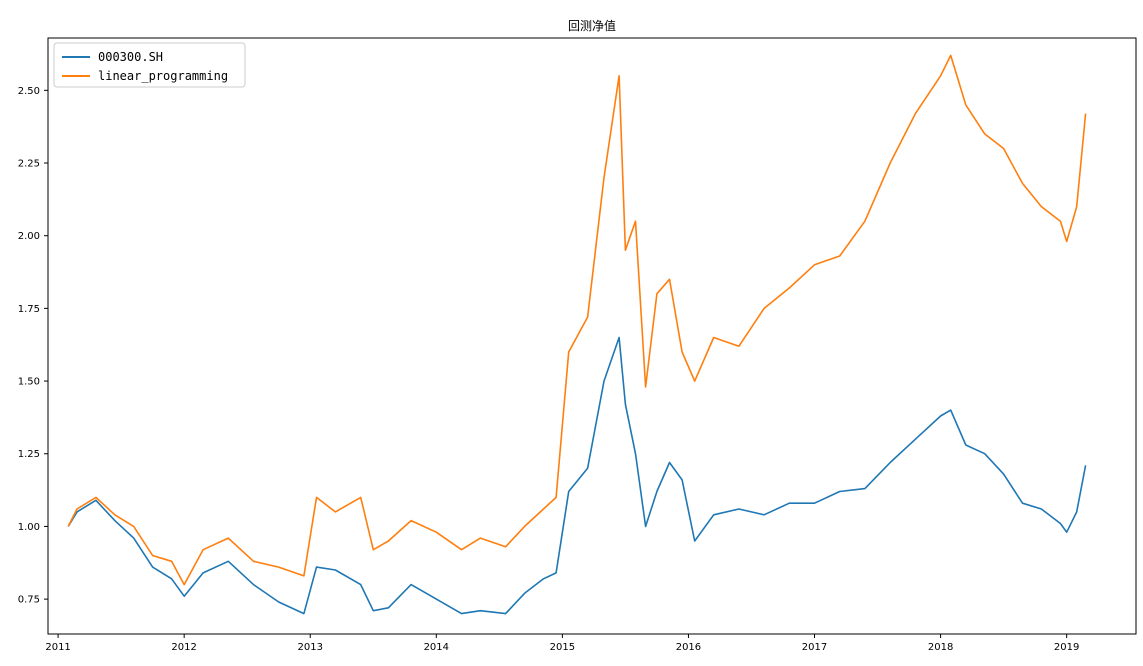 The image size is (1143, 666). What do you see at coordinates (130, 57) in the screenshot?
I see `legend-label: 000300.SH` at bounding box center [130, 57].